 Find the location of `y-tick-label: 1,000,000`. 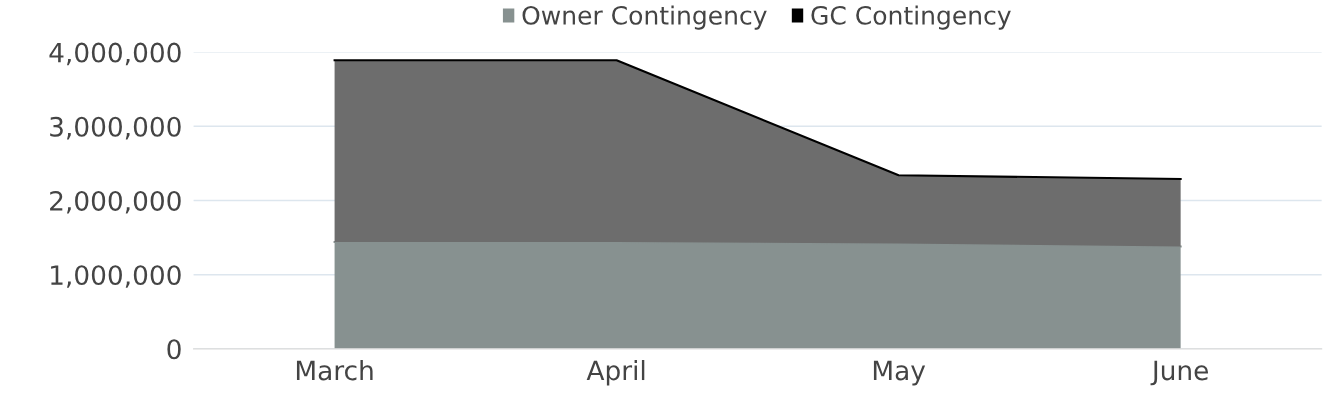

y-tick-label: 1,000,000 is located at coordinates (116, 276).